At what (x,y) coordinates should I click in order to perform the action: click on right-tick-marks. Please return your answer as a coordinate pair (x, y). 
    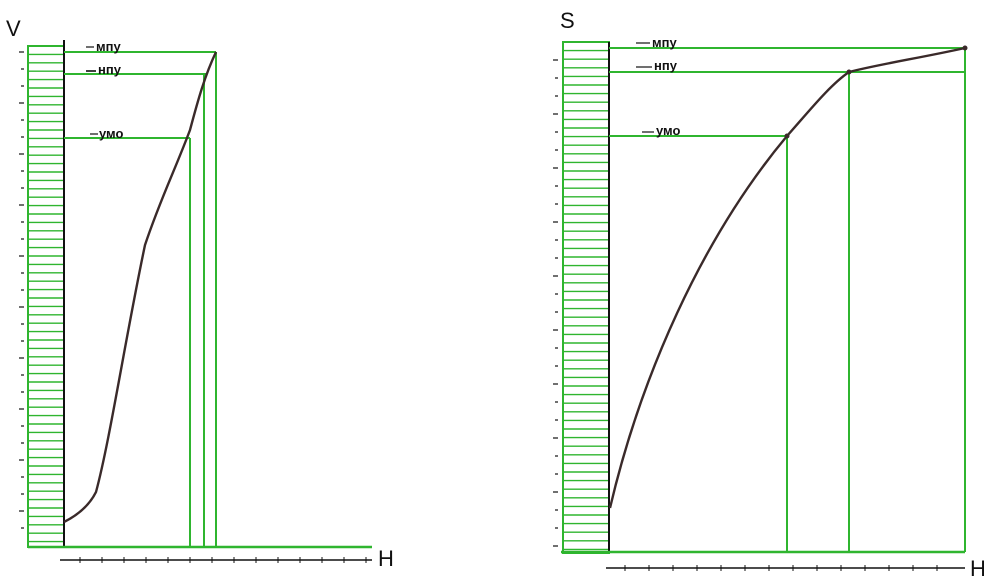
    Looking at the image, I should click on (555, 303).